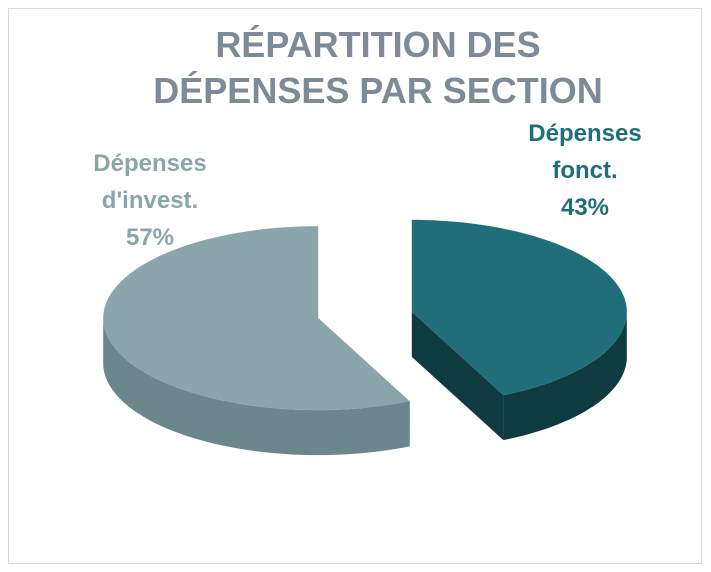  Describe the element at coordinates (585, 207) in the screenshot. I see `value-label: 43%` at that location.